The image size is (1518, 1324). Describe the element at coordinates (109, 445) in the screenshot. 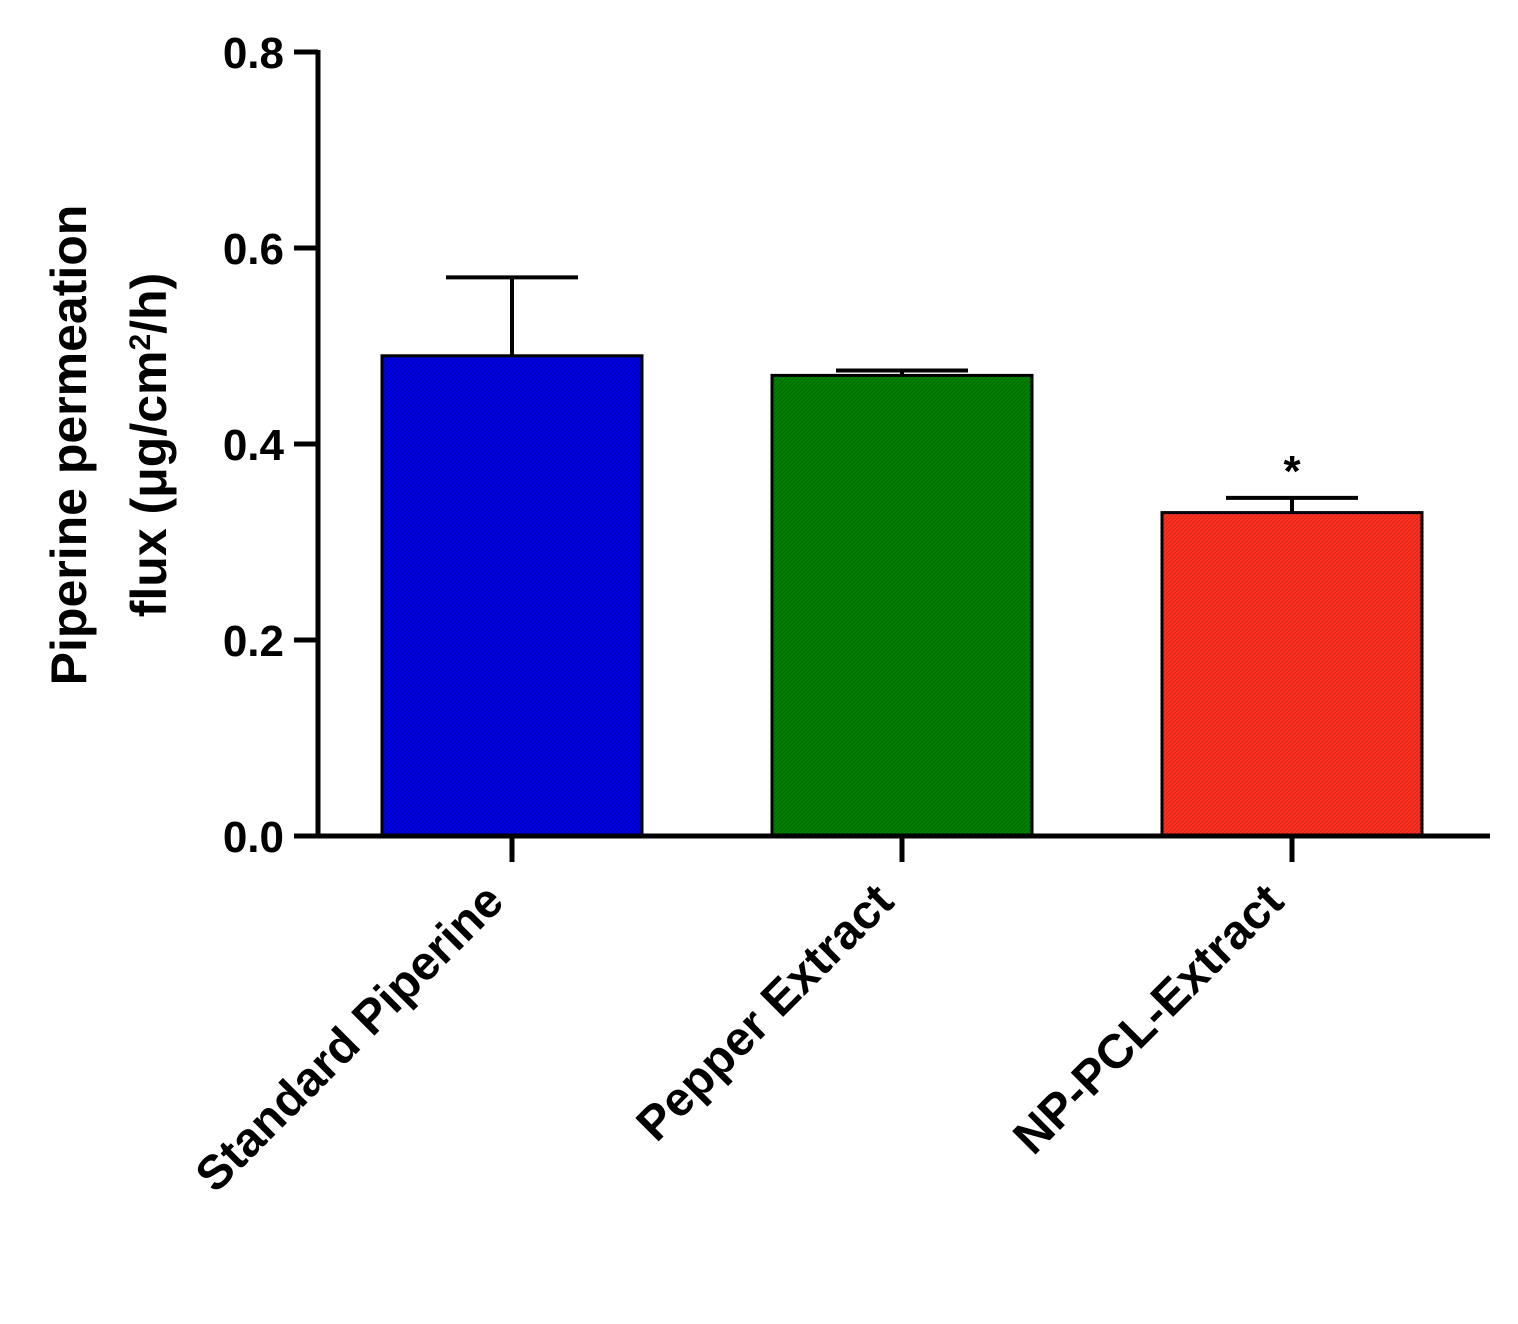

I see `y-axis-title: Piperine permeation flux (μg/cm2/h)` at that location.